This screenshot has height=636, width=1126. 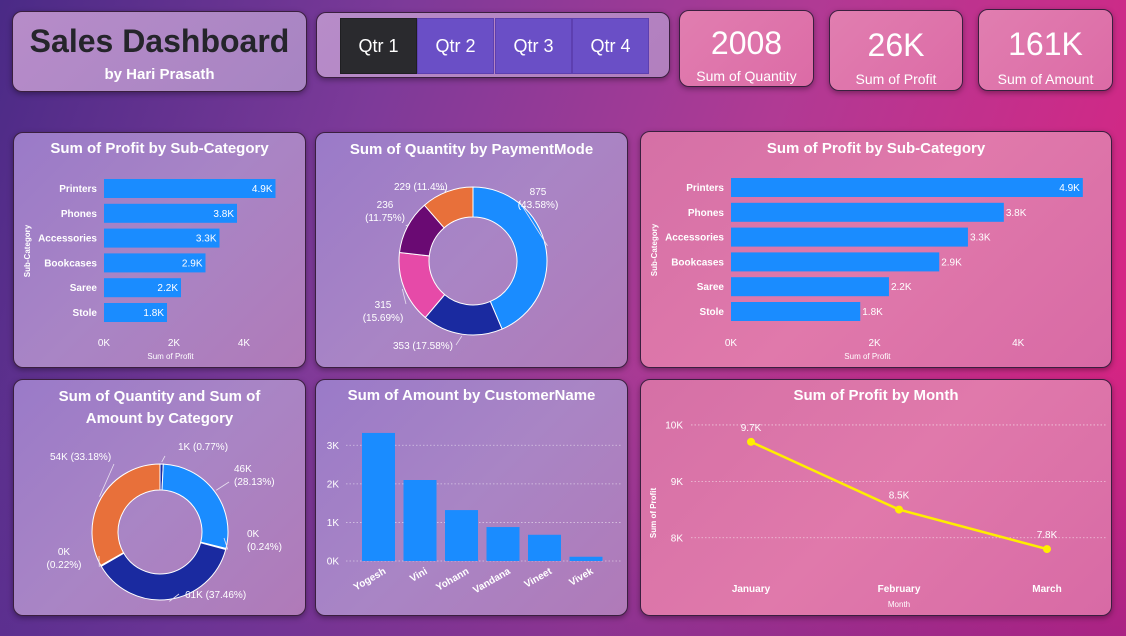 What do you see at coordinates (896, 79) in the screenshot?
I see `kpi-profit-label: Sum of Profit` at bounding box center [896, 79].